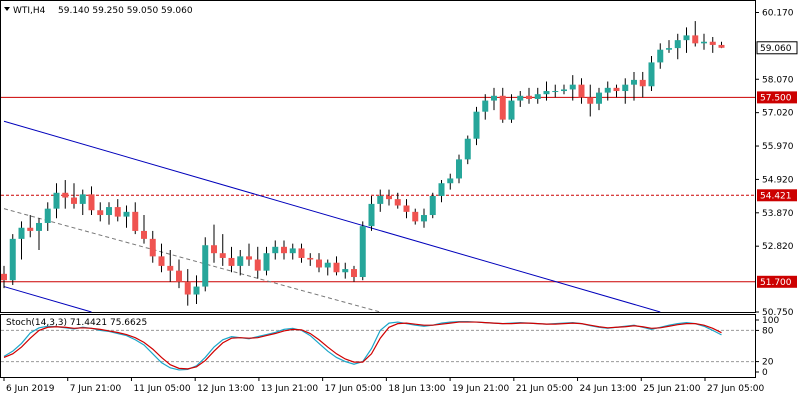 The image size is (800, 404). I want to click on level-price-label: 51.700, so click(776, 283).